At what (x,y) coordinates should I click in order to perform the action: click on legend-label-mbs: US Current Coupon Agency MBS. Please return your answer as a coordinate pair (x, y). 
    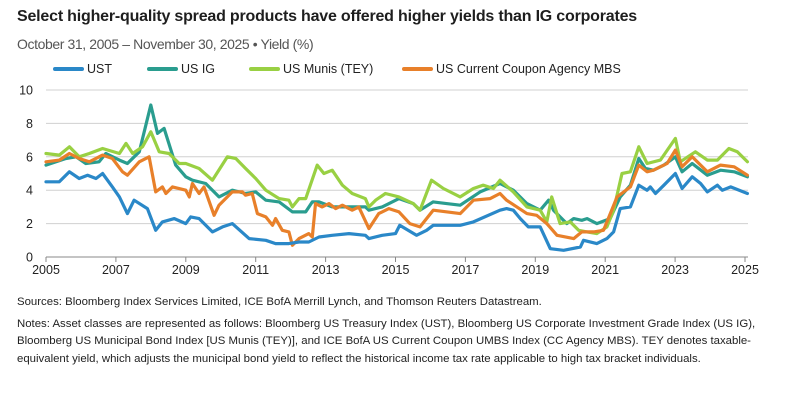
    Looking at the image, I should click on (528, 69).